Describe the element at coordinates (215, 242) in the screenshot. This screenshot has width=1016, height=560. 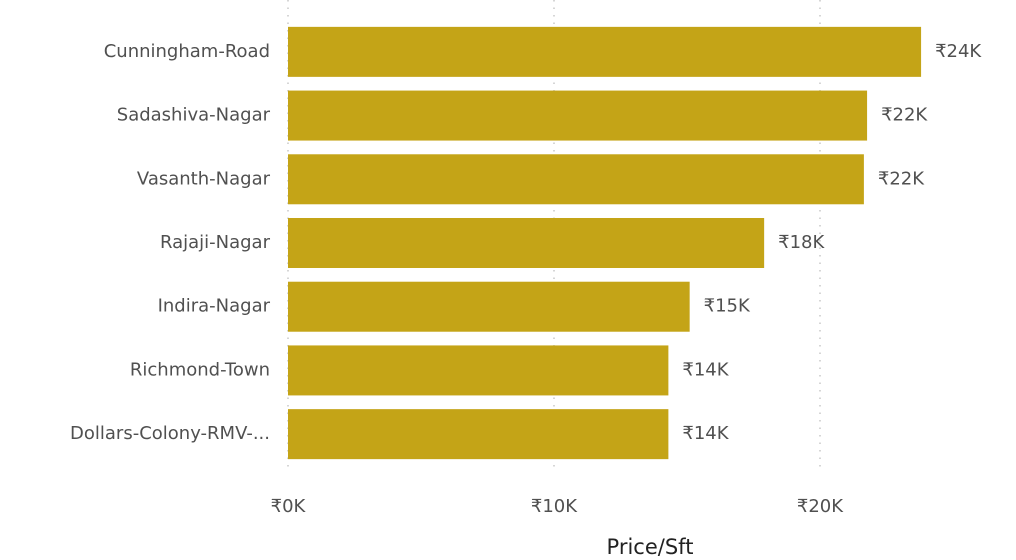
I see `y-tick-label: Rajaji-Nagar` at that location.